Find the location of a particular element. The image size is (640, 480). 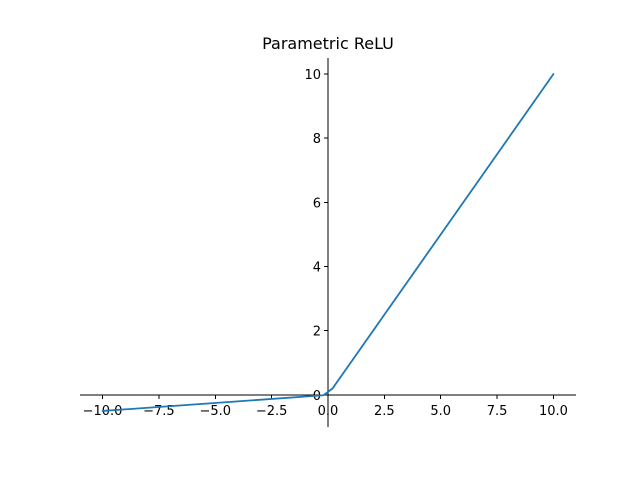

y-tick-label: 8 is located at coordinates (317, 139).